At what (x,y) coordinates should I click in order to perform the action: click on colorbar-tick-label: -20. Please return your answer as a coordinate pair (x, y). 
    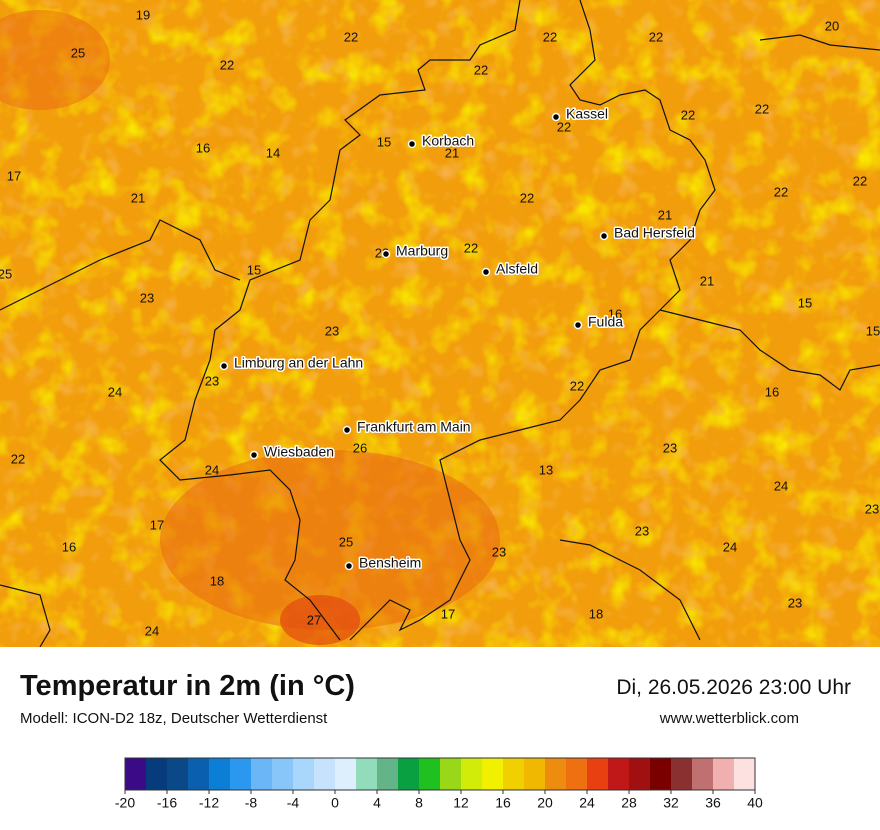
    Looking at the image, I should click on (125, 803).